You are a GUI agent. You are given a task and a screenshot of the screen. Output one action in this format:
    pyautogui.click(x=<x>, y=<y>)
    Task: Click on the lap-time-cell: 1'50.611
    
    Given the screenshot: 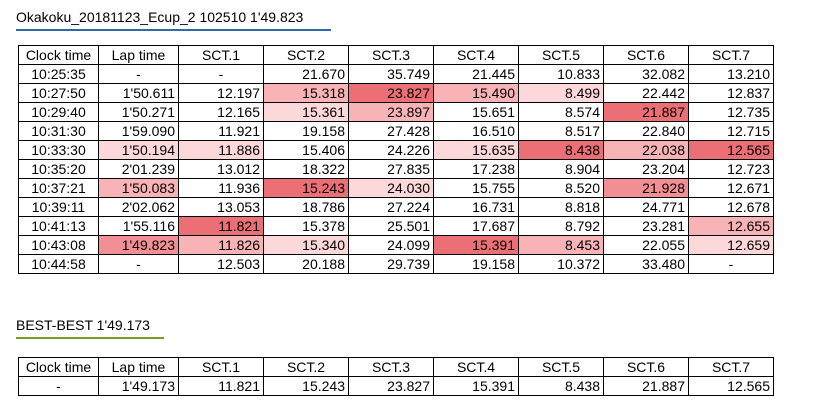 What is the action you would take?
    pyautogui.click(x=138, y=93)
    